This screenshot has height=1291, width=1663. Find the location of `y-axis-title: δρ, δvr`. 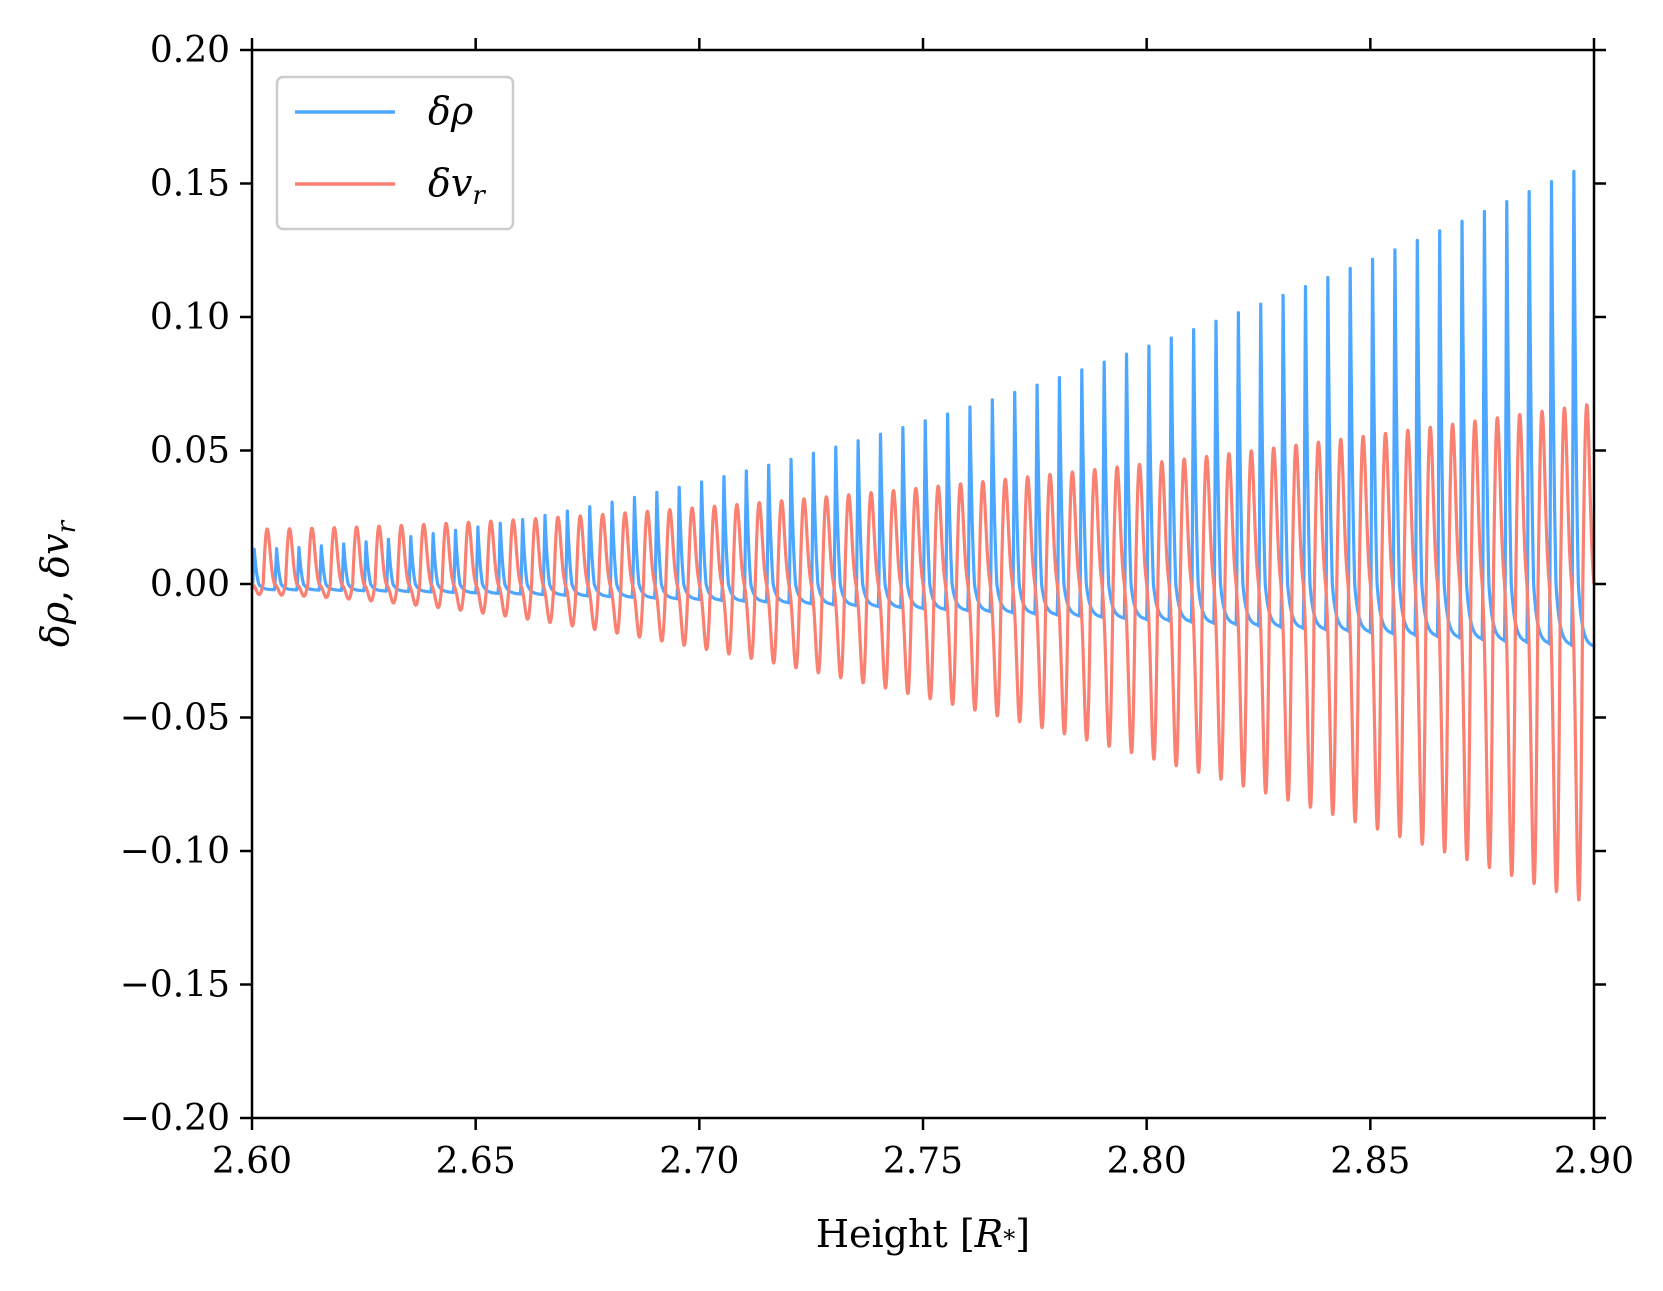

y-axis-title: δρ, δvr is located at coordinates (57, 583).